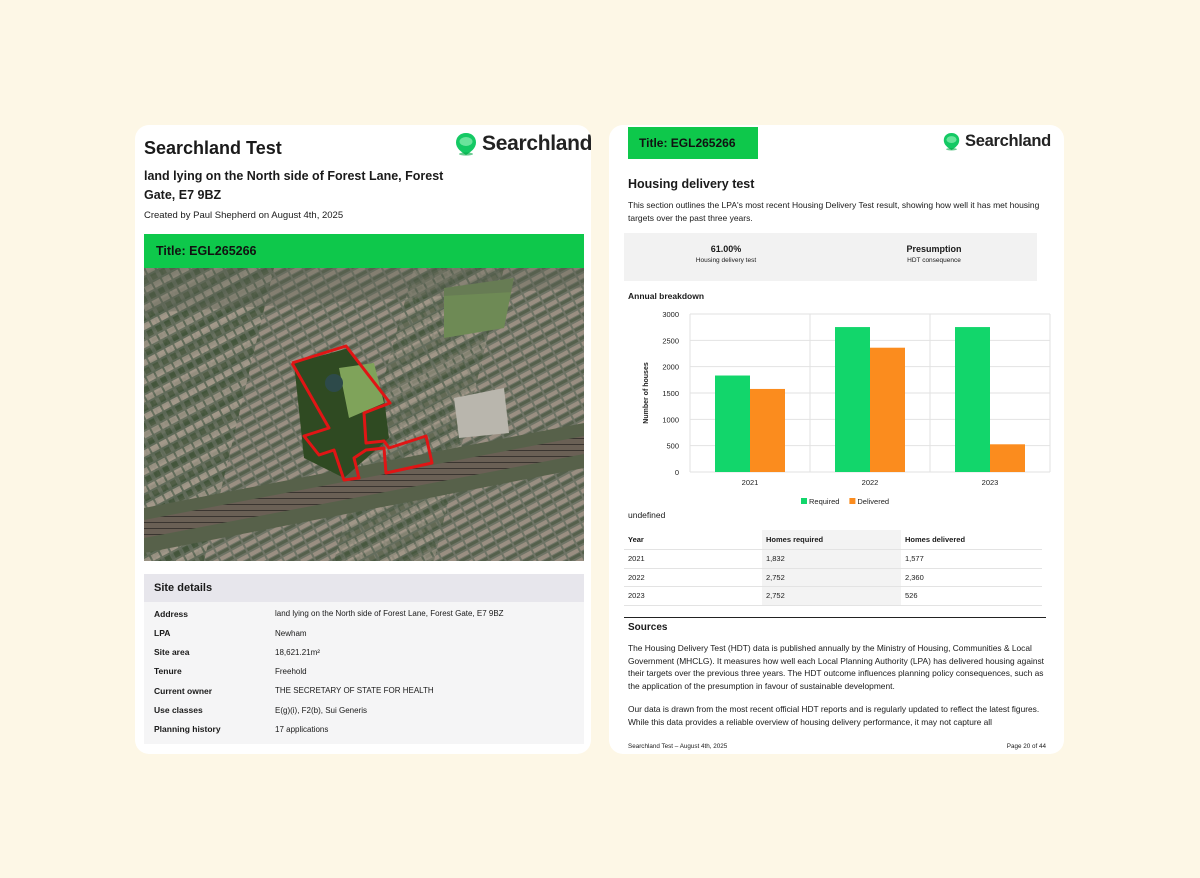 This screenshot has height=878, width=1200. What do you see at coordinates (935, 539) in the screenshot?
I see `column-header: Homes delivered` at bounding box center [935, 539].